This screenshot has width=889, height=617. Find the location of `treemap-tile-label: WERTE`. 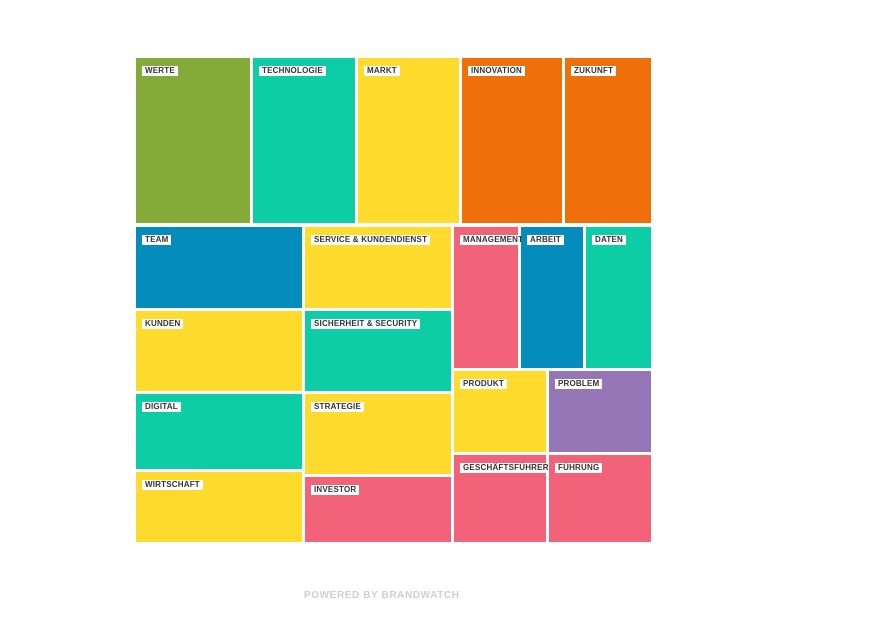

treemap-tile-label: WERTE is located at coordinates (160, 71).